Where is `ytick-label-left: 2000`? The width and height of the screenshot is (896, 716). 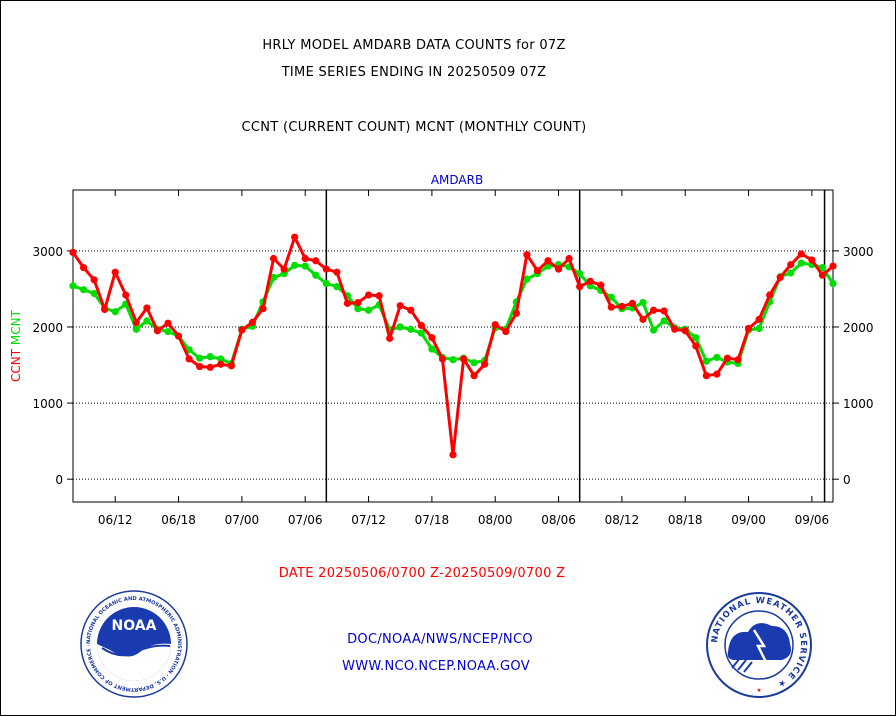
ytick-label-left: 2000 is located at coordinates (47, 328).